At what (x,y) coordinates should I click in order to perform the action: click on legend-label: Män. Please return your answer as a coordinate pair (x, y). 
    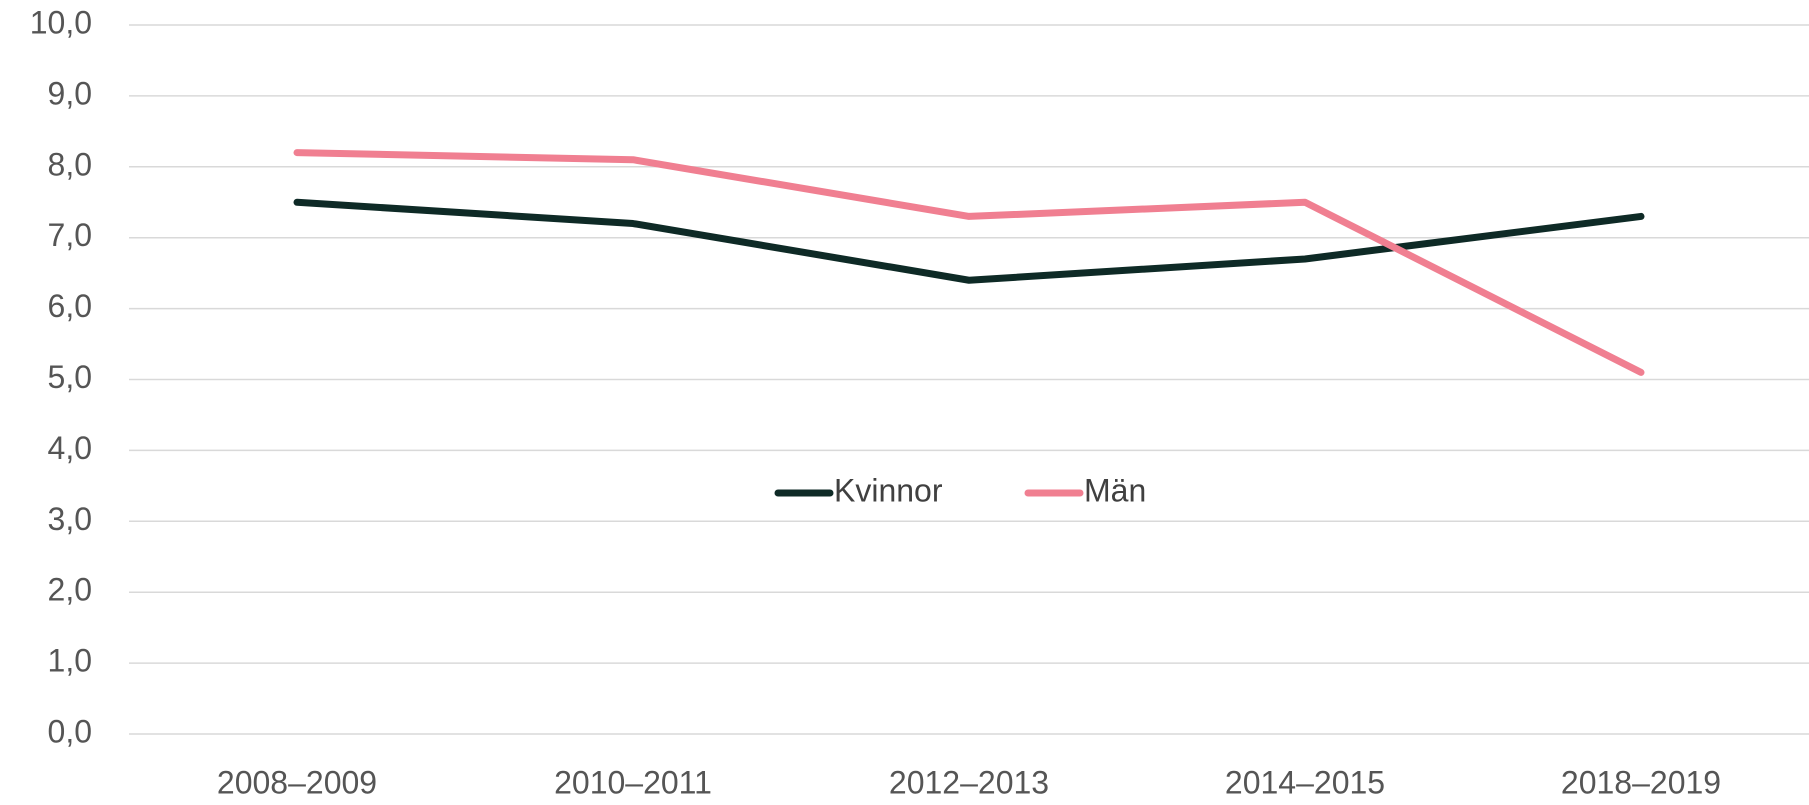
    Looking at the image, I should click on (1115, 490).